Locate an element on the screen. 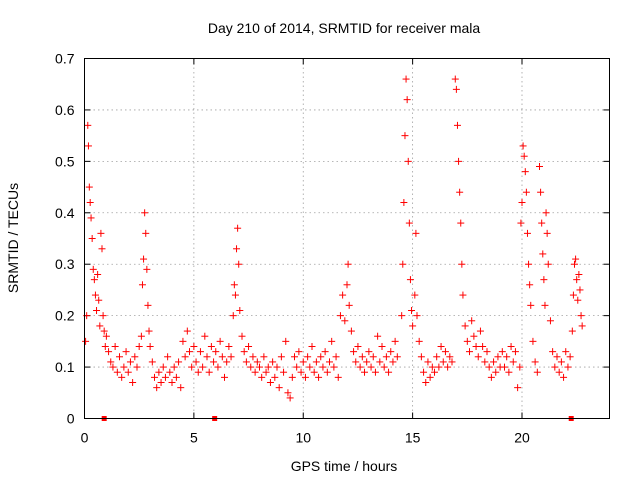  x-tick-label: 20 is located at coordinates (522, 438).